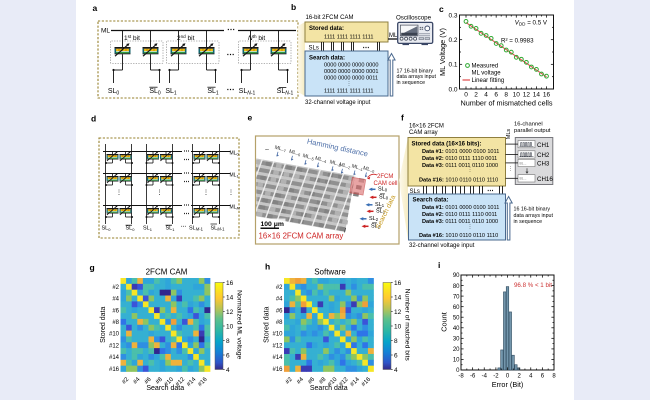 The width and height of the screenshot is (650, 400). I want to click on svg-text: 2, so click(519, 377).